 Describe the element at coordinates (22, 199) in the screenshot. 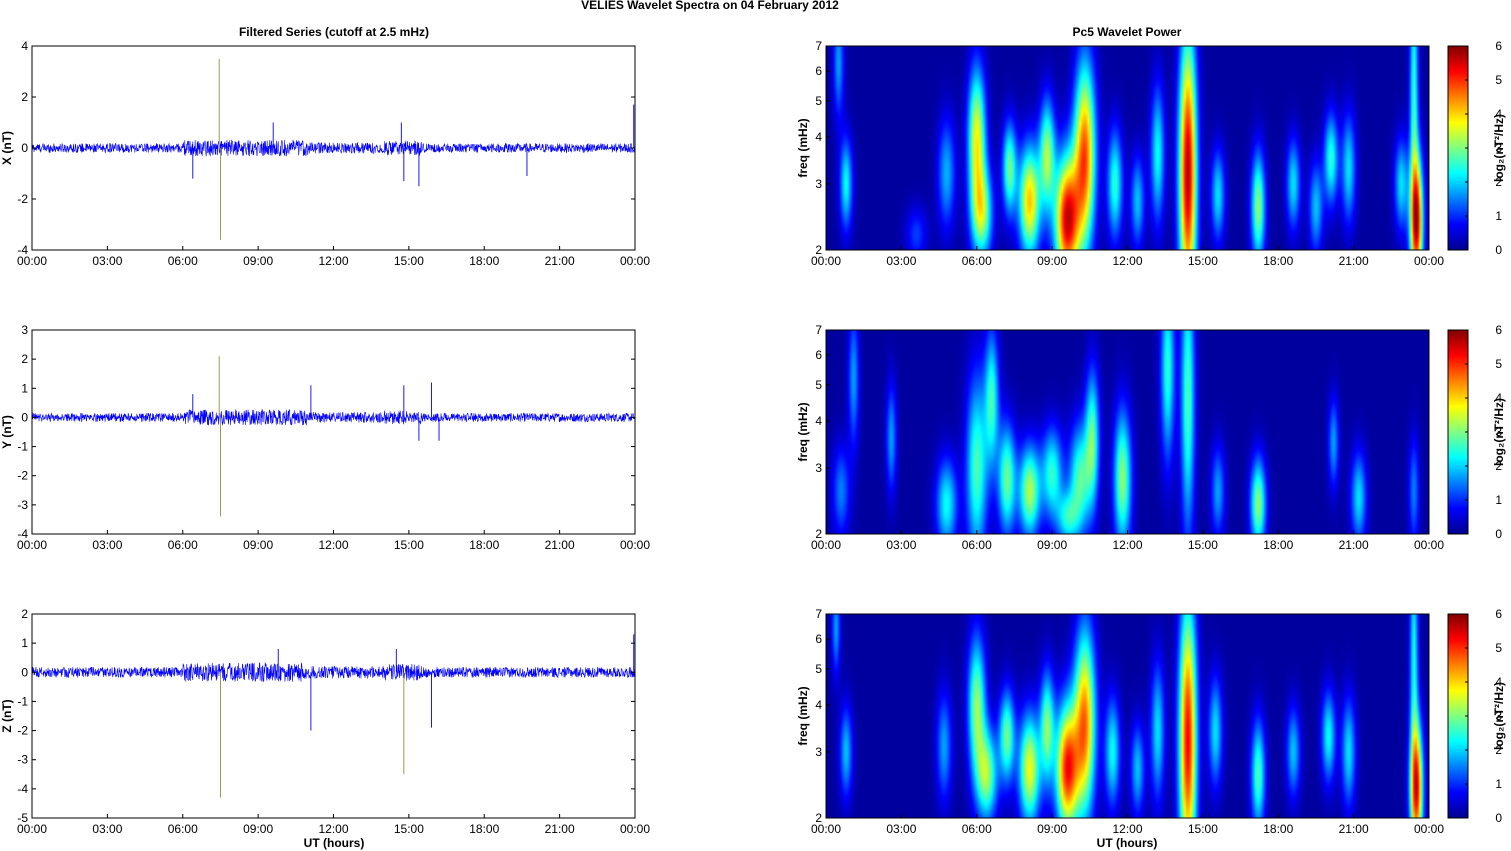

I see `x-series-ytick-label: -2` at that location.